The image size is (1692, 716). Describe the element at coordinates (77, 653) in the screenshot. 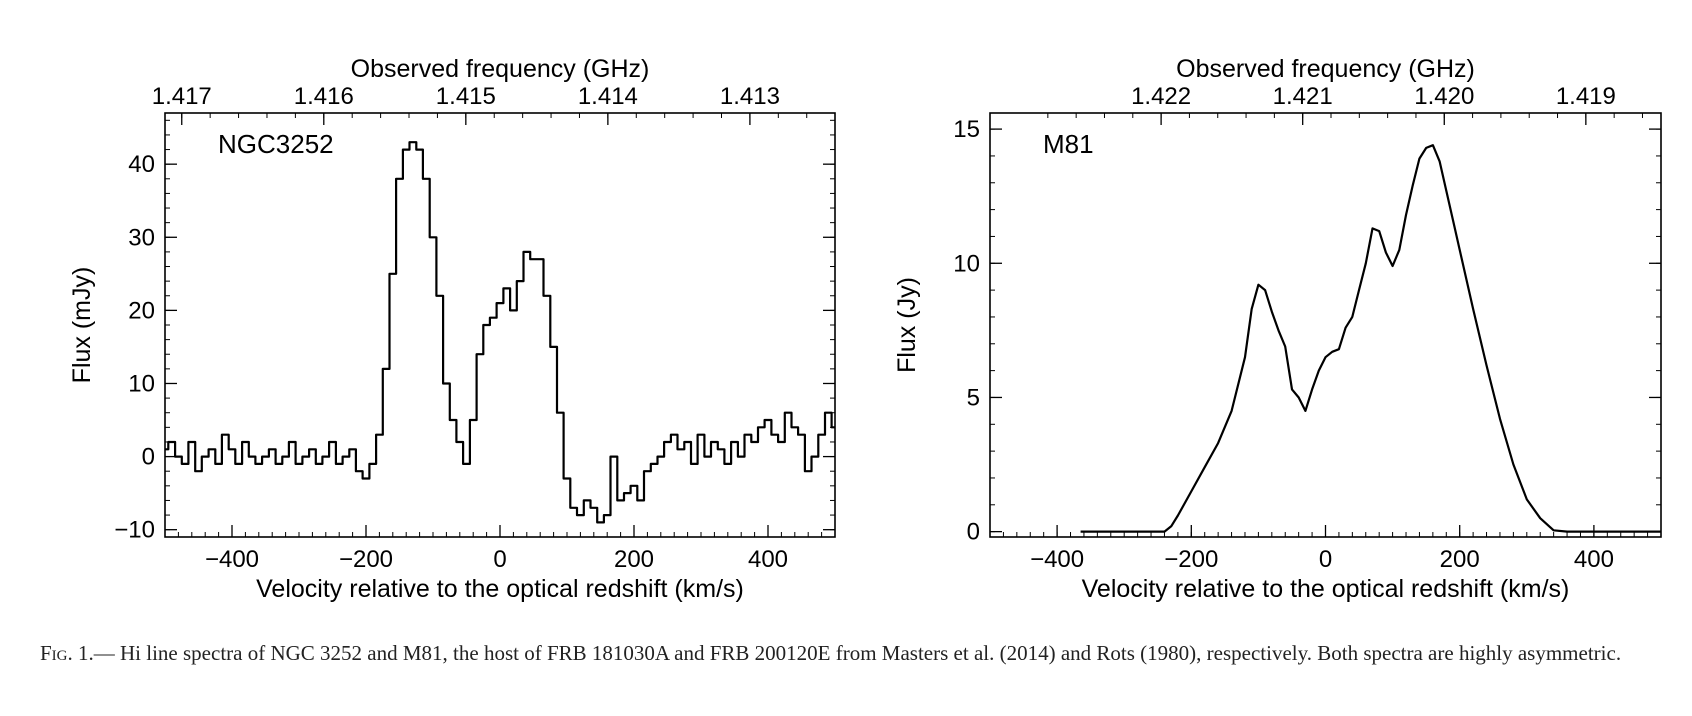

I see `figure-label: Fig. 1.—` at that location.